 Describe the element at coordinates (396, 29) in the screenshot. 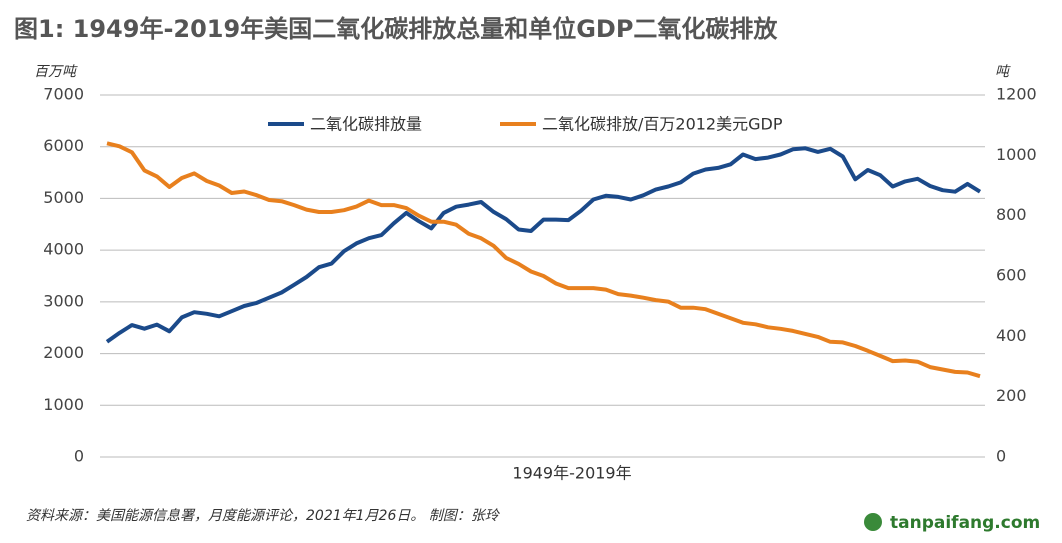

I see `chart-title: 图1: 1949年-2019年美国二氧化碳排放总量和单位GDP二氧化碳排放` at that location.